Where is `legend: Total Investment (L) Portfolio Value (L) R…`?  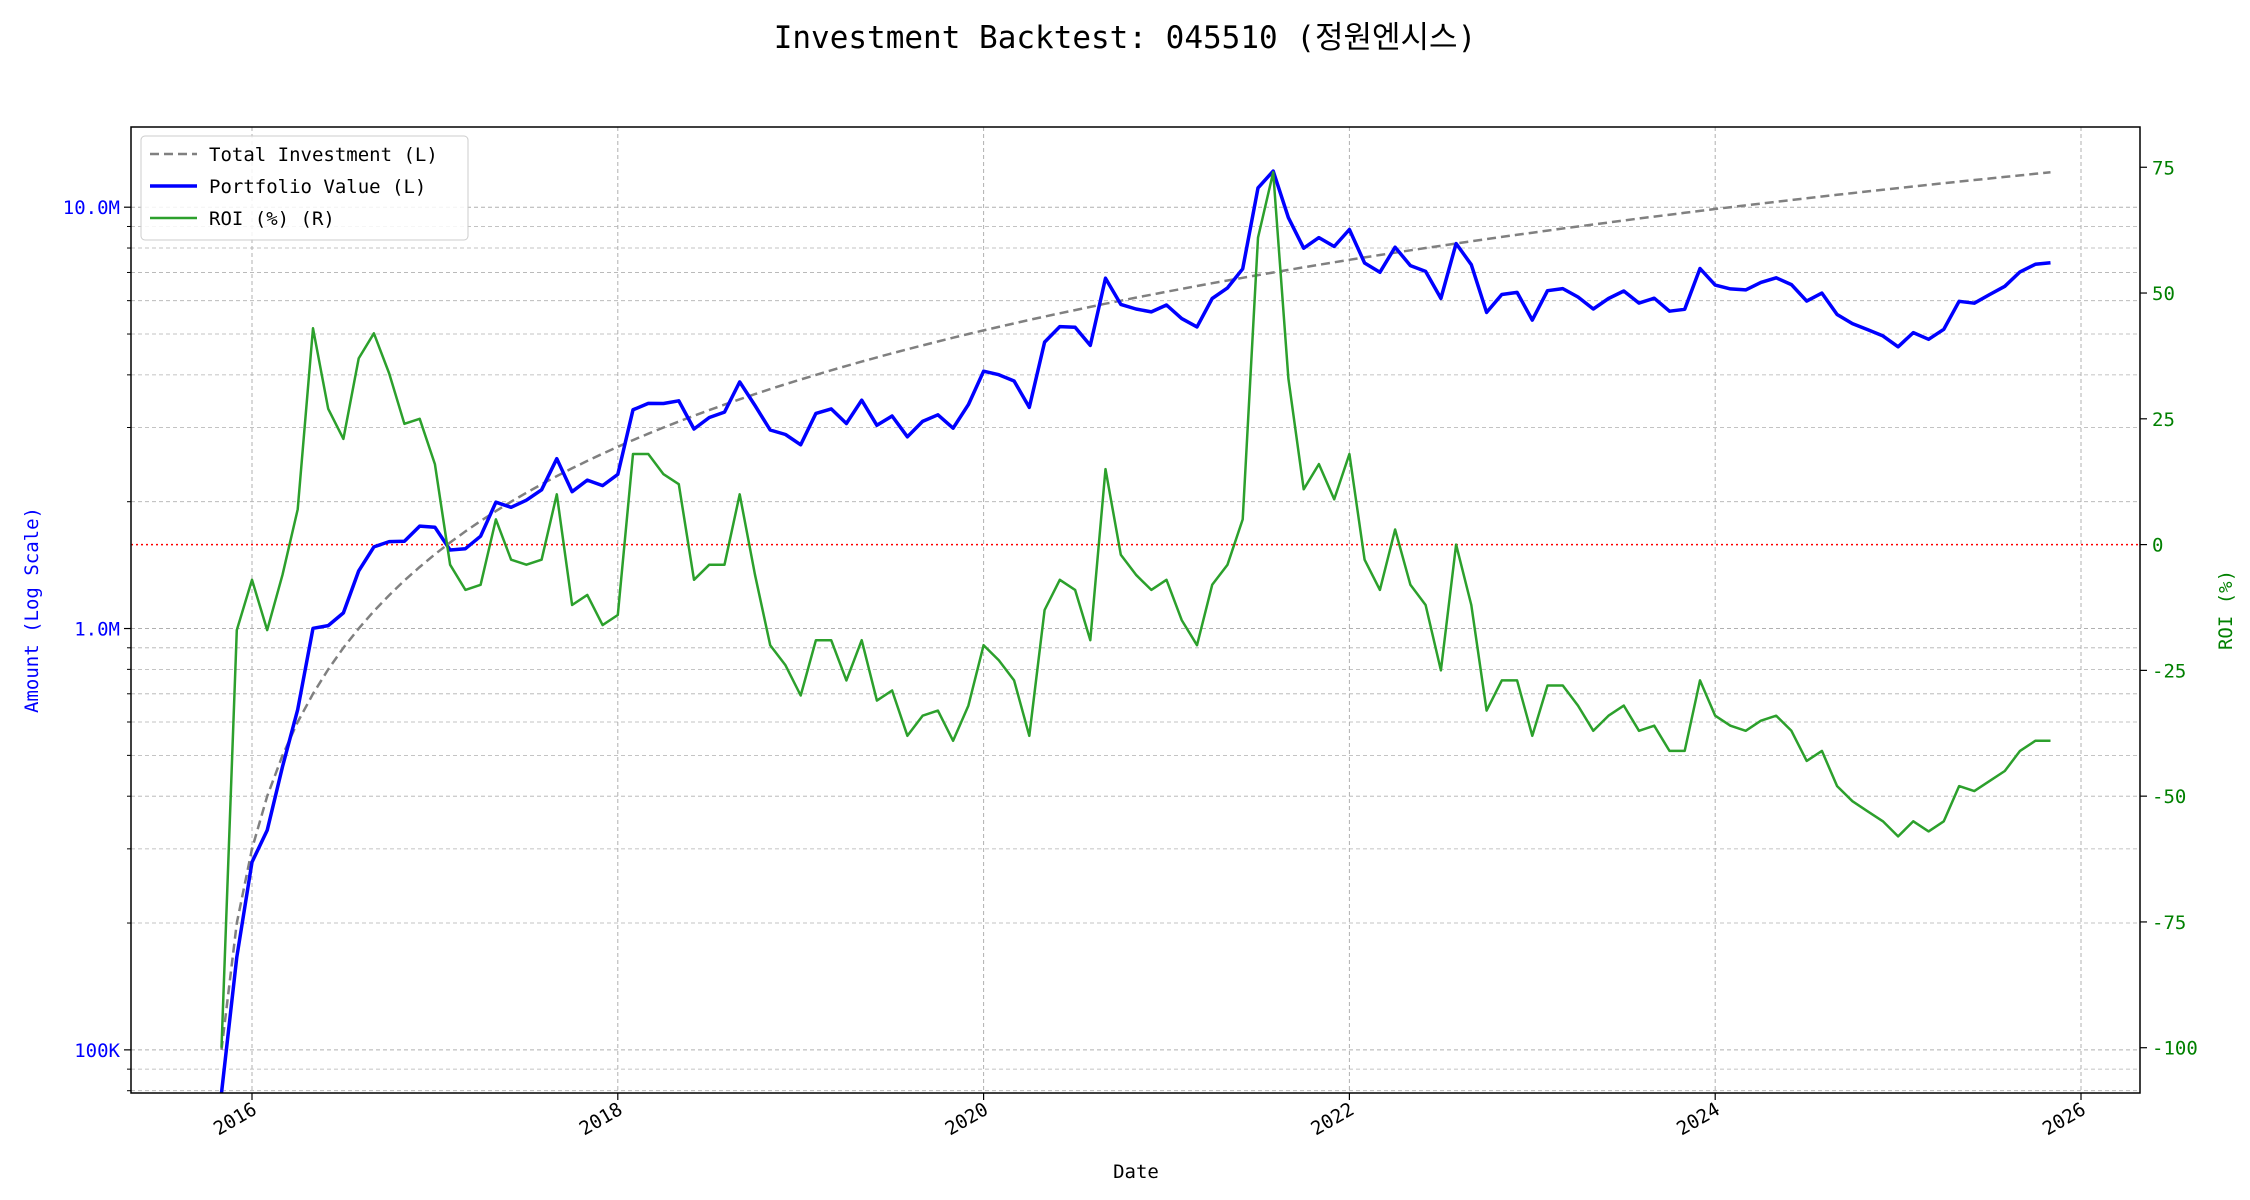 legend: Total Investment (L) Portfolio Value (L) R… is located at coordinates (304, 188).